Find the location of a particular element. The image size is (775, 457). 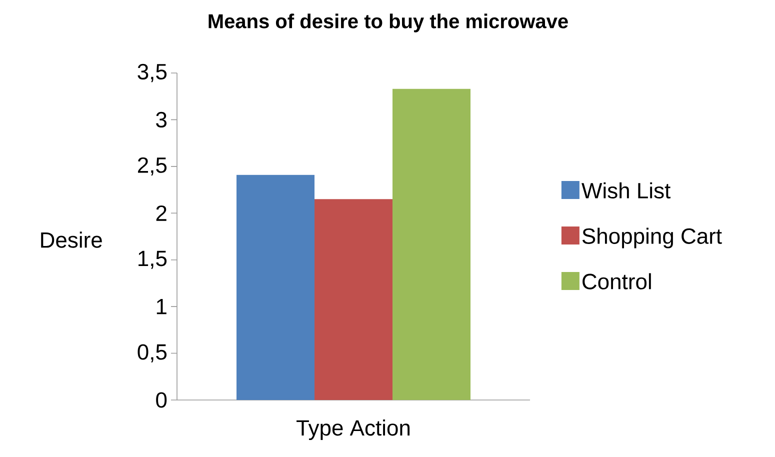

y-tick-label: 2,5 is located at coordinates (152, 166).